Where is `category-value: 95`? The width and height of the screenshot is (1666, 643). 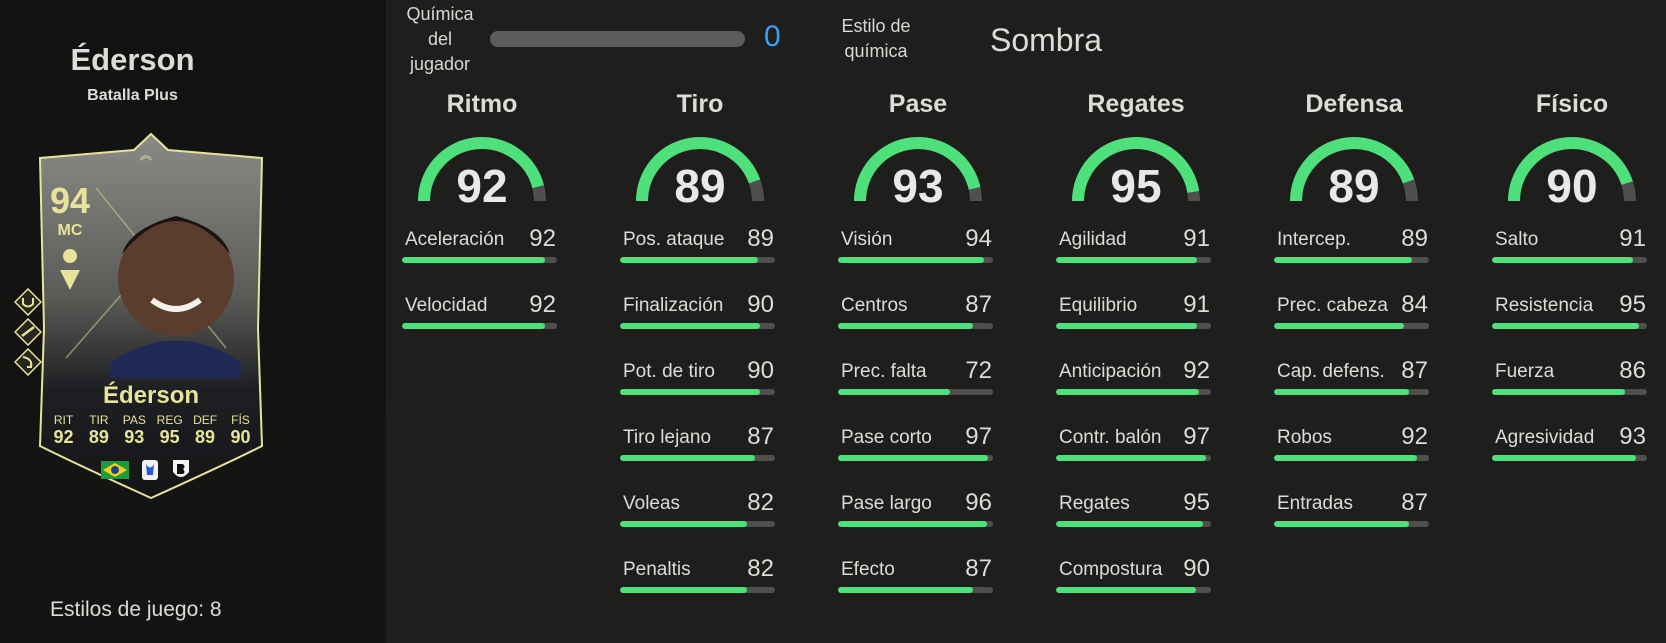 category-value: 95 is located at coordinates (1136, 186).